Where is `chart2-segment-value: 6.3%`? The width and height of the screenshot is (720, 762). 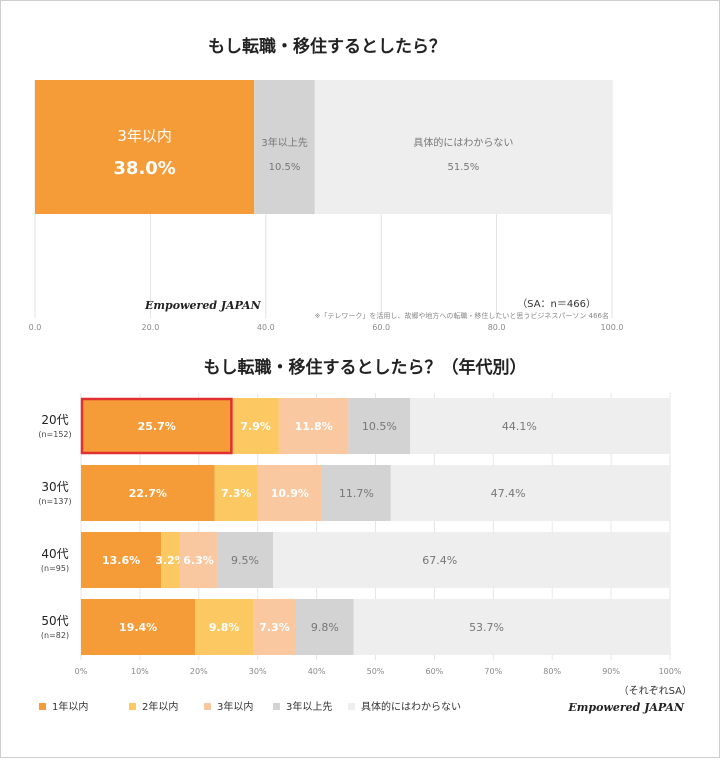
chart2-segment-value: 6.3% is located at coordinates (198, 560).